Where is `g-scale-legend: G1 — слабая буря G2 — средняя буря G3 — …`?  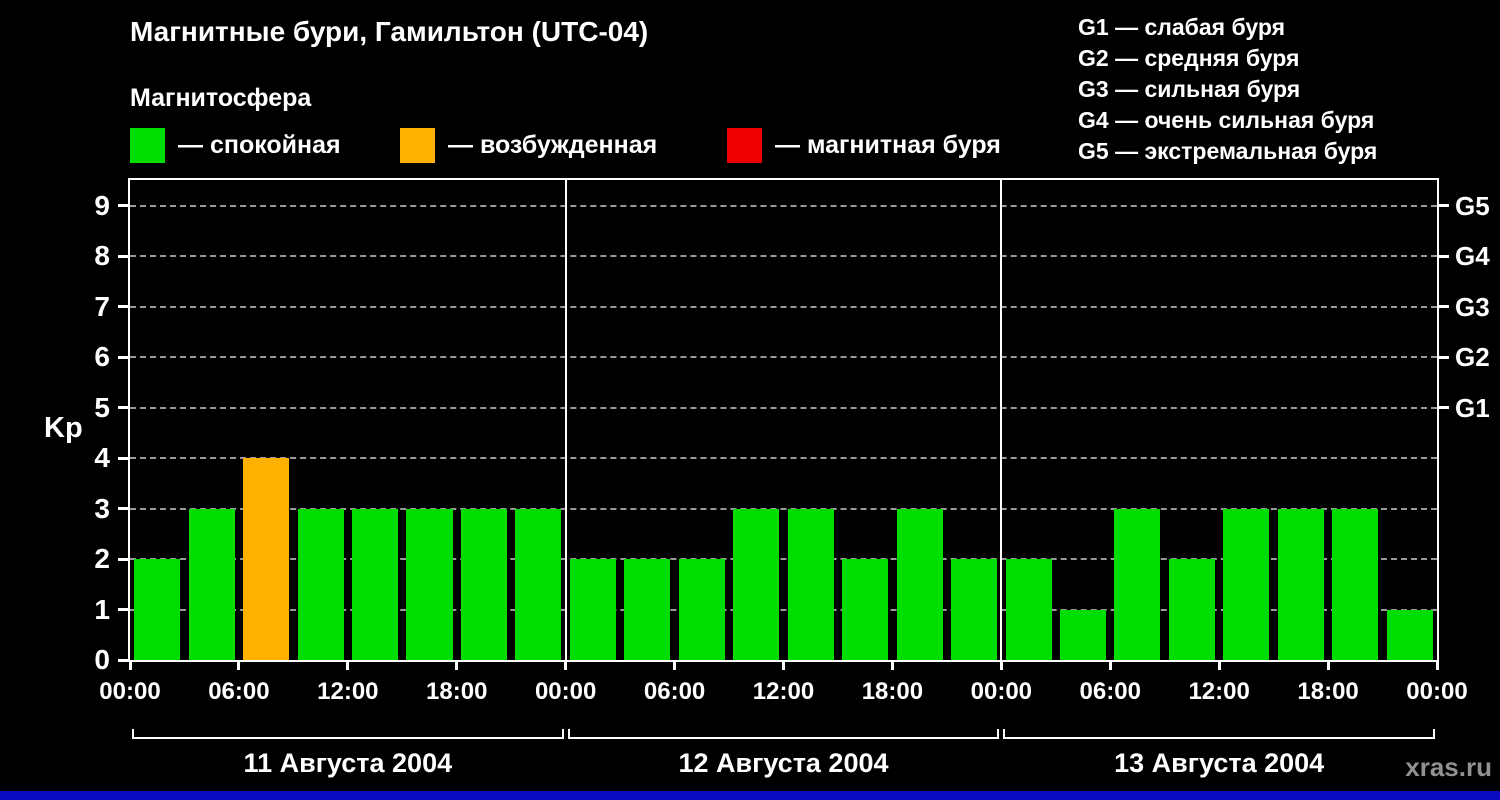
g-scale-legend: G1 — слабая буря G2 — средняя буря G3 — … is located at coordinates (1227, 89).